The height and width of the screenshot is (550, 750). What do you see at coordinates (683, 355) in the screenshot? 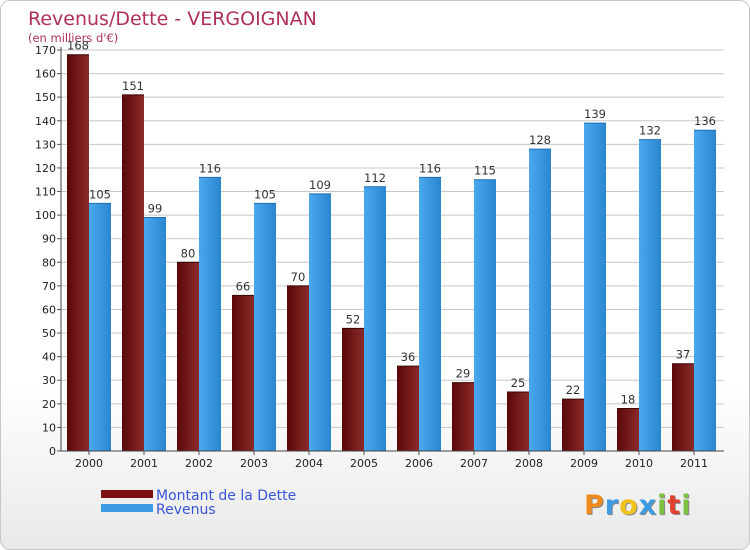
I see `value-label-dette-2011: 37` at bounding box center [683, 355].